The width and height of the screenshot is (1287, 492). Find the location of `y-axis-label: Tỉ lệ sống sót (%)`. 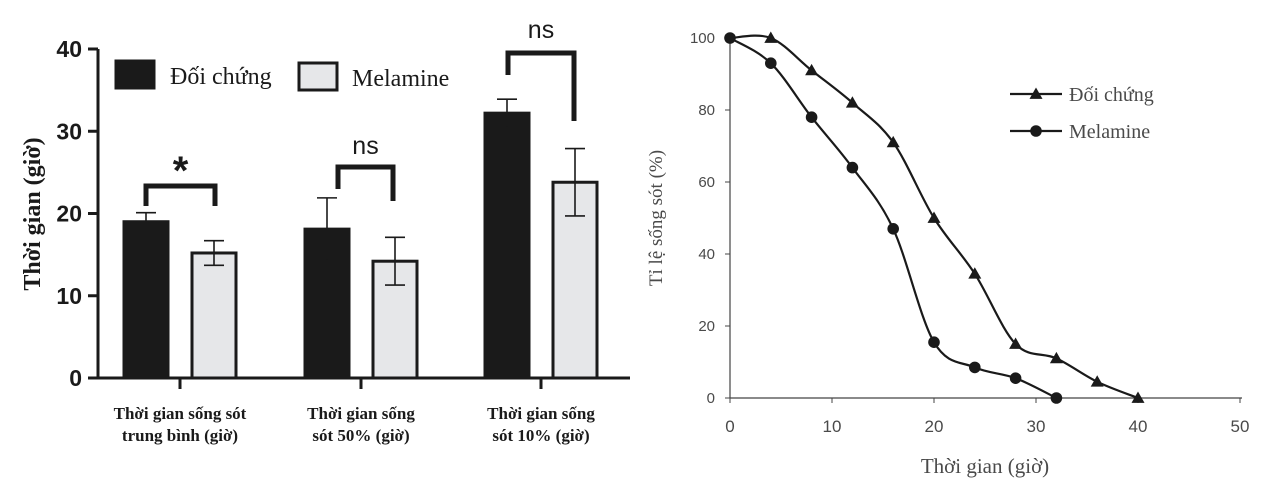

y-axis-label: Tỉ lệ sống sót (%) is located at coordinates (656, 218).